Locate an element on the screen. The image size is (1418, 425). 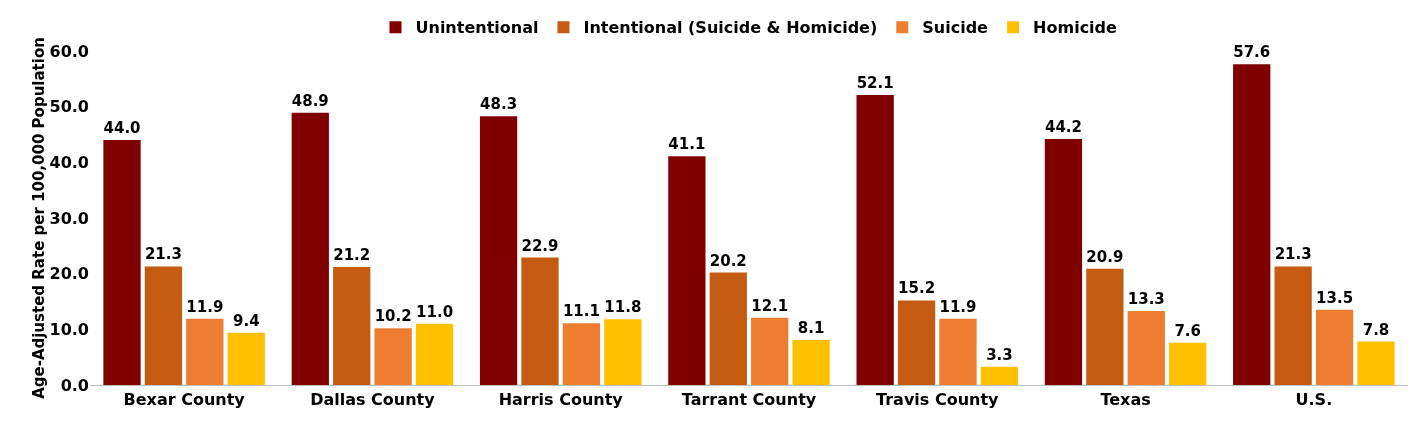
legend-label: Homicide is located at coordinates (1075, 28).